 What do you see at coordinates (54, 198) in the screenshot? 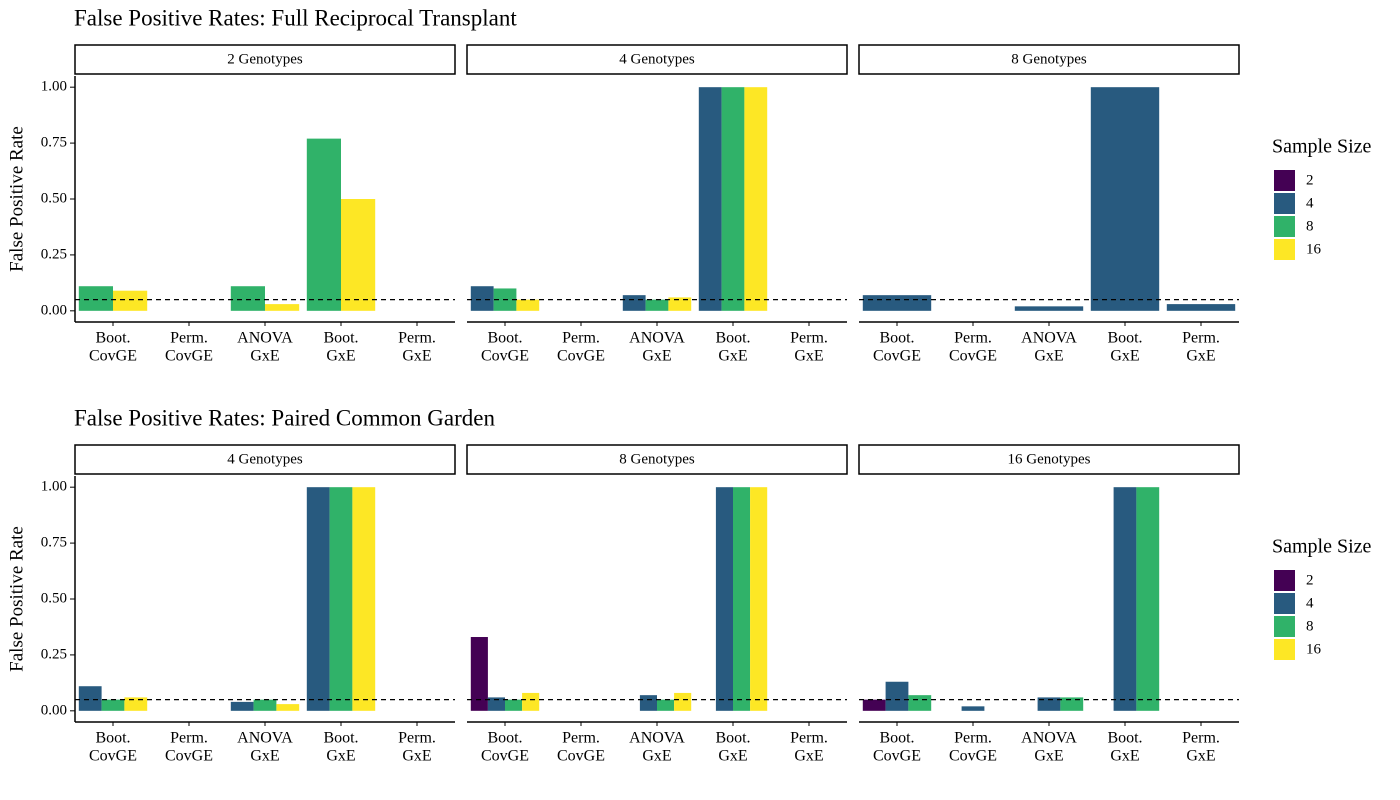
I see `y-tick-label: 0.50` at bounding box center [54, 198].